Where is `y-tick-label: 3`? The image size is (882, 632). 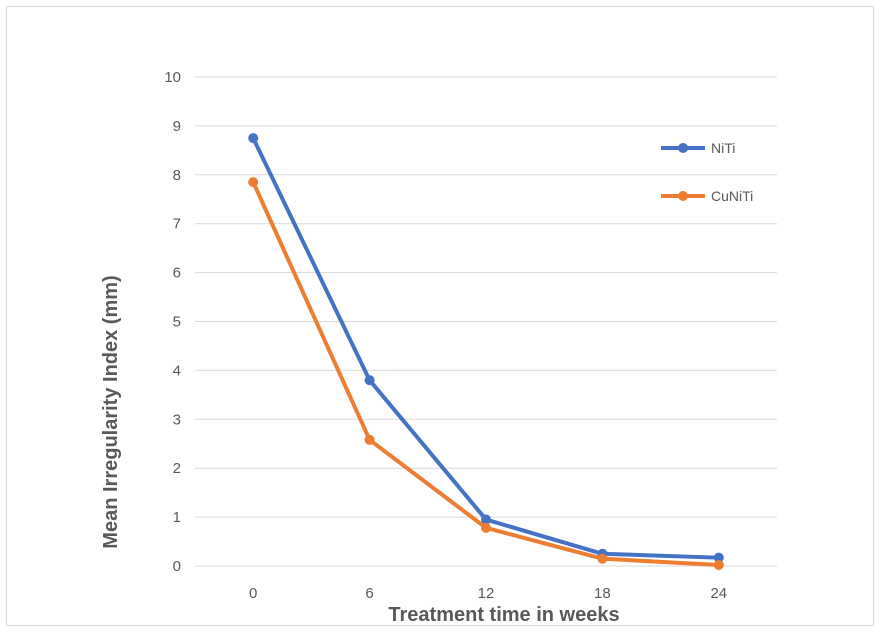
y-tick-label: 3 is located at coordinates (177, 419).